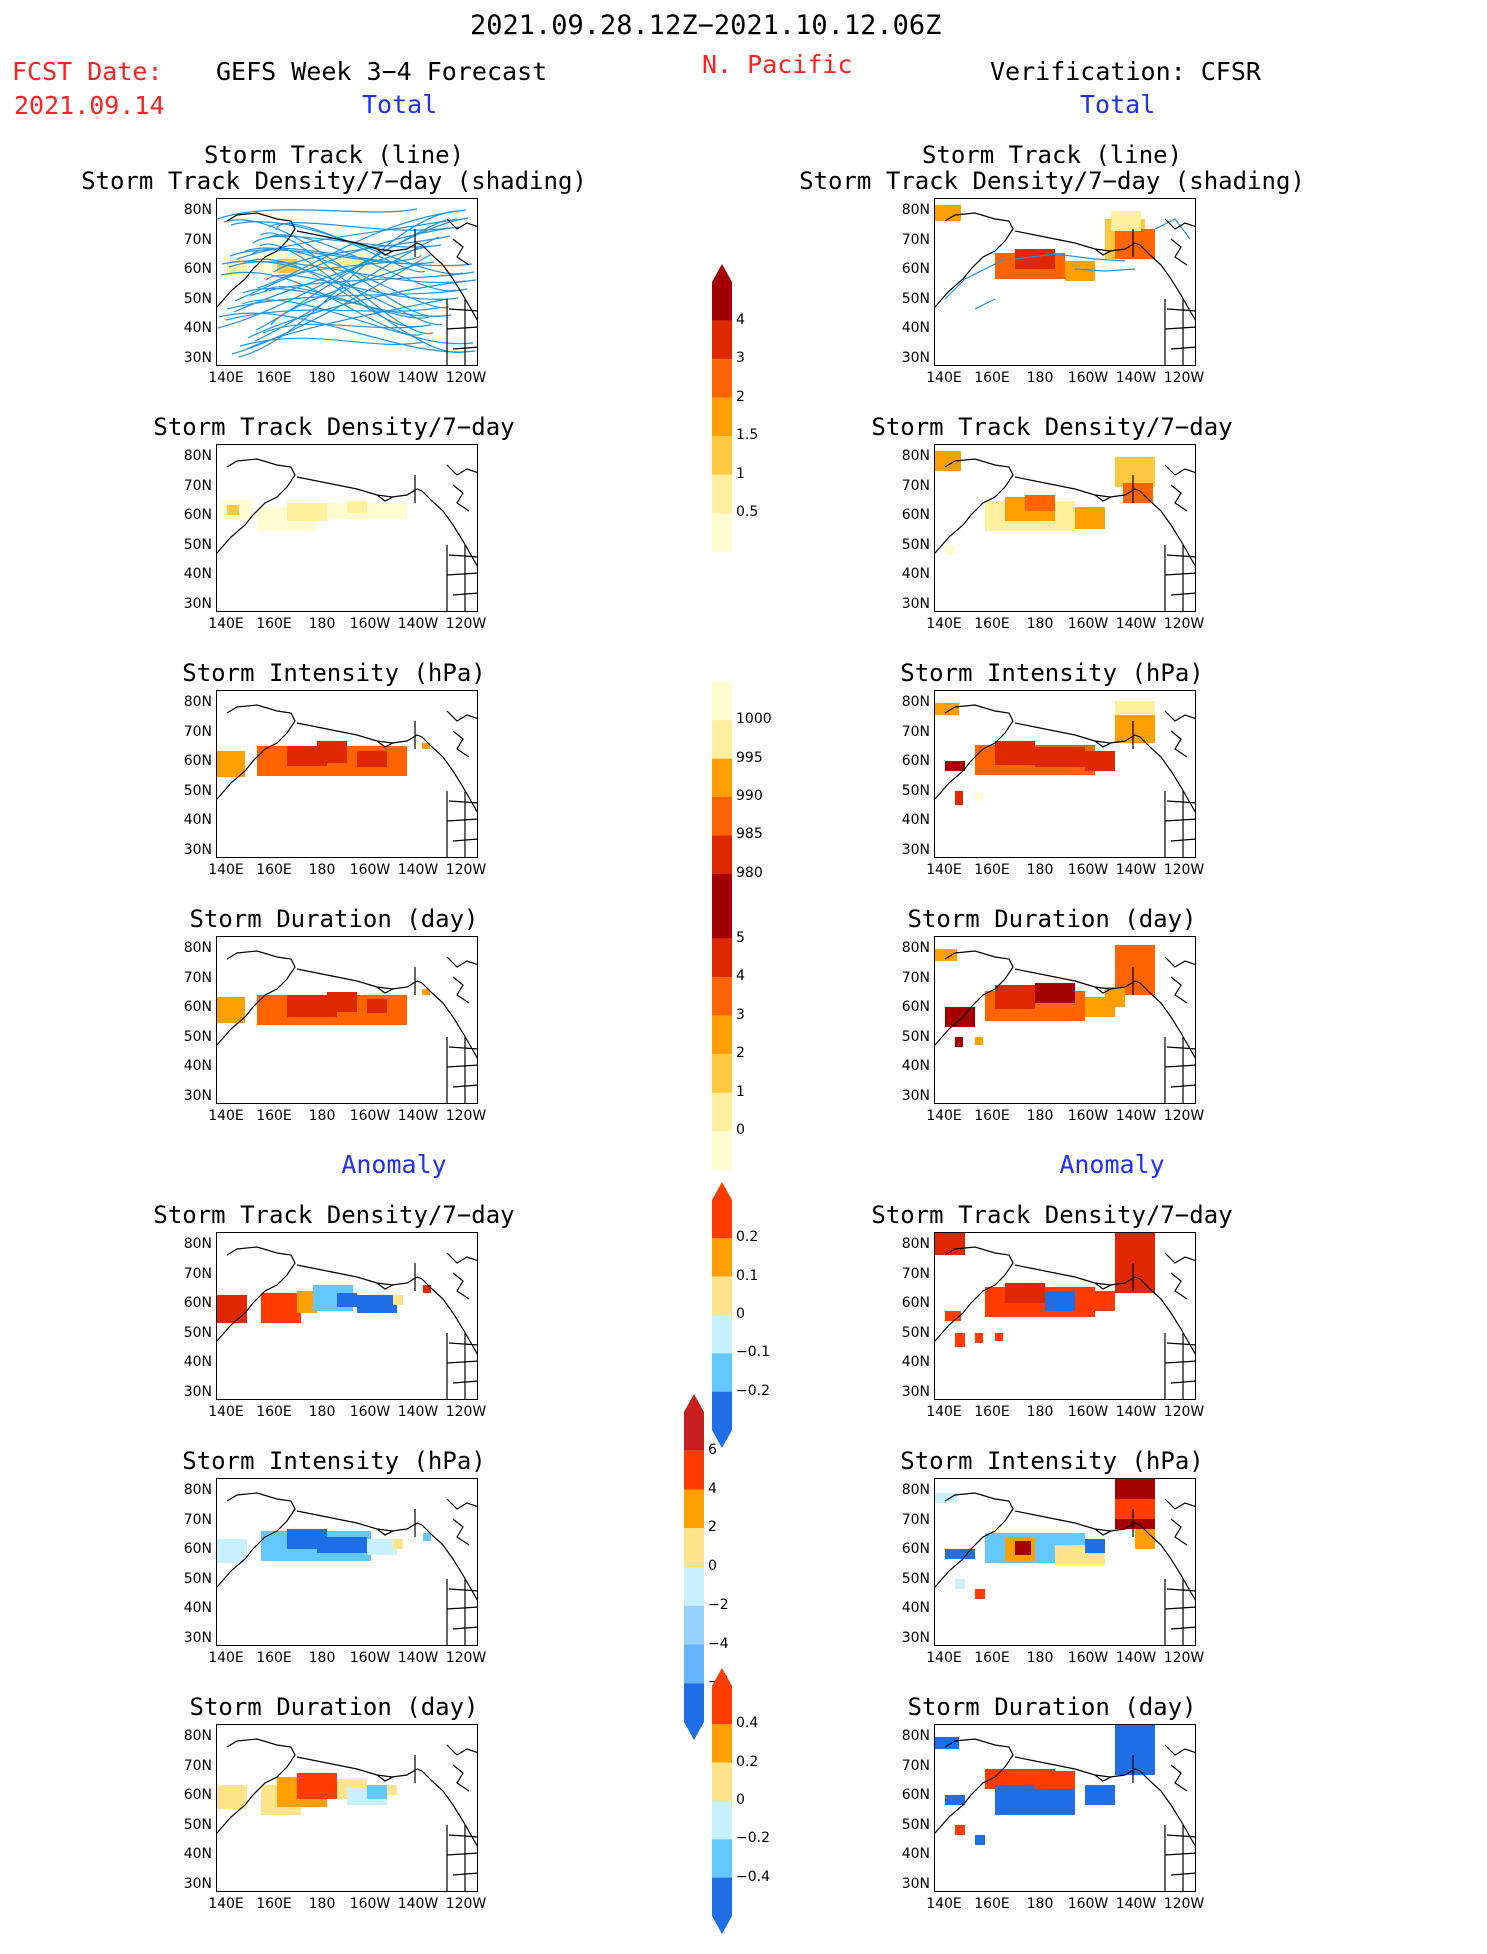 Image resolution: width=1487 pixels, height=1954 pixels. What do you see at coordinates (334, 919) in the screenshot?
I see `panel-title: Storm Duration (day)` at bounding box center [334, 919].